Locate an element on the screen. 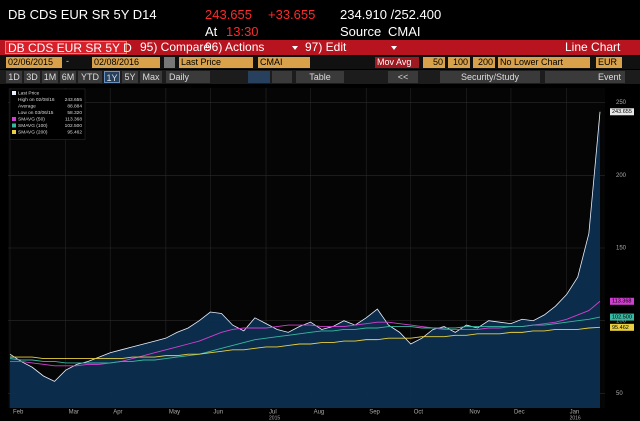 The height and width of the screenshot is (421, 640). start-date: 02/06/2015 is located at coordinates (34, 62).